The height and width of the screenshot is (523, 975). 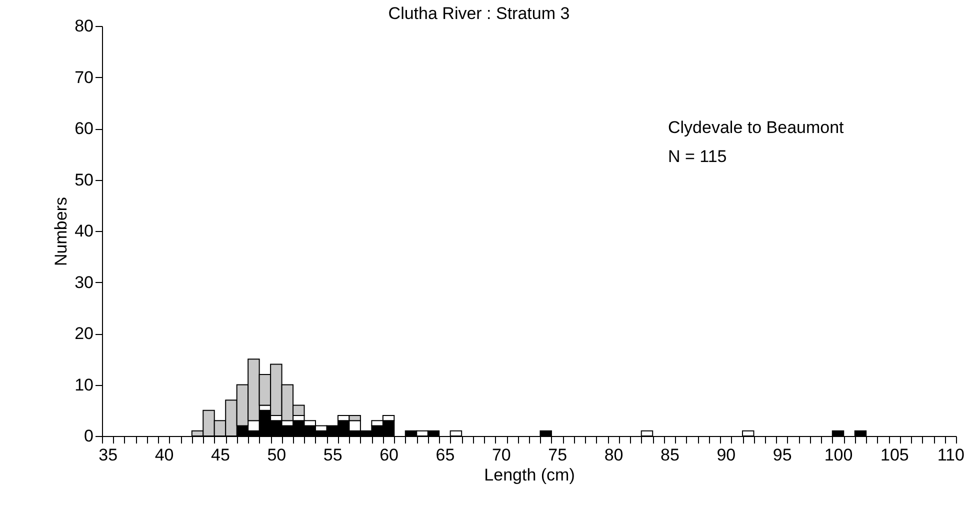 I want to click on x-tick-label: 40, so click(x=164, y=455).